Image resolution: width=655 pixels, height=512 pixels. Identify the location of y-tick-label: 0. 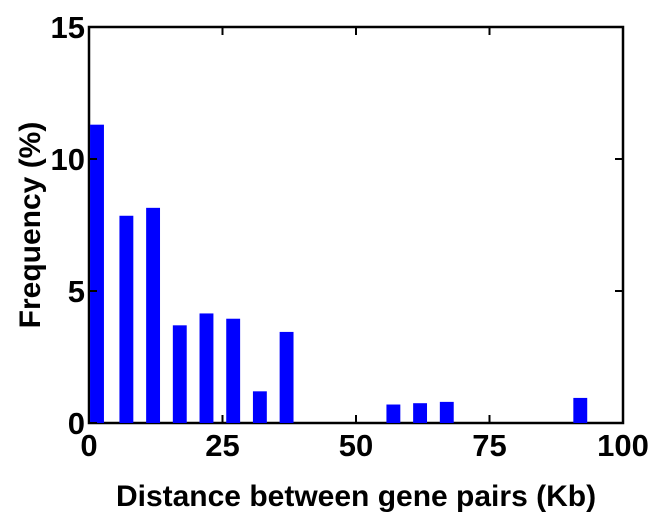
(76, 423).